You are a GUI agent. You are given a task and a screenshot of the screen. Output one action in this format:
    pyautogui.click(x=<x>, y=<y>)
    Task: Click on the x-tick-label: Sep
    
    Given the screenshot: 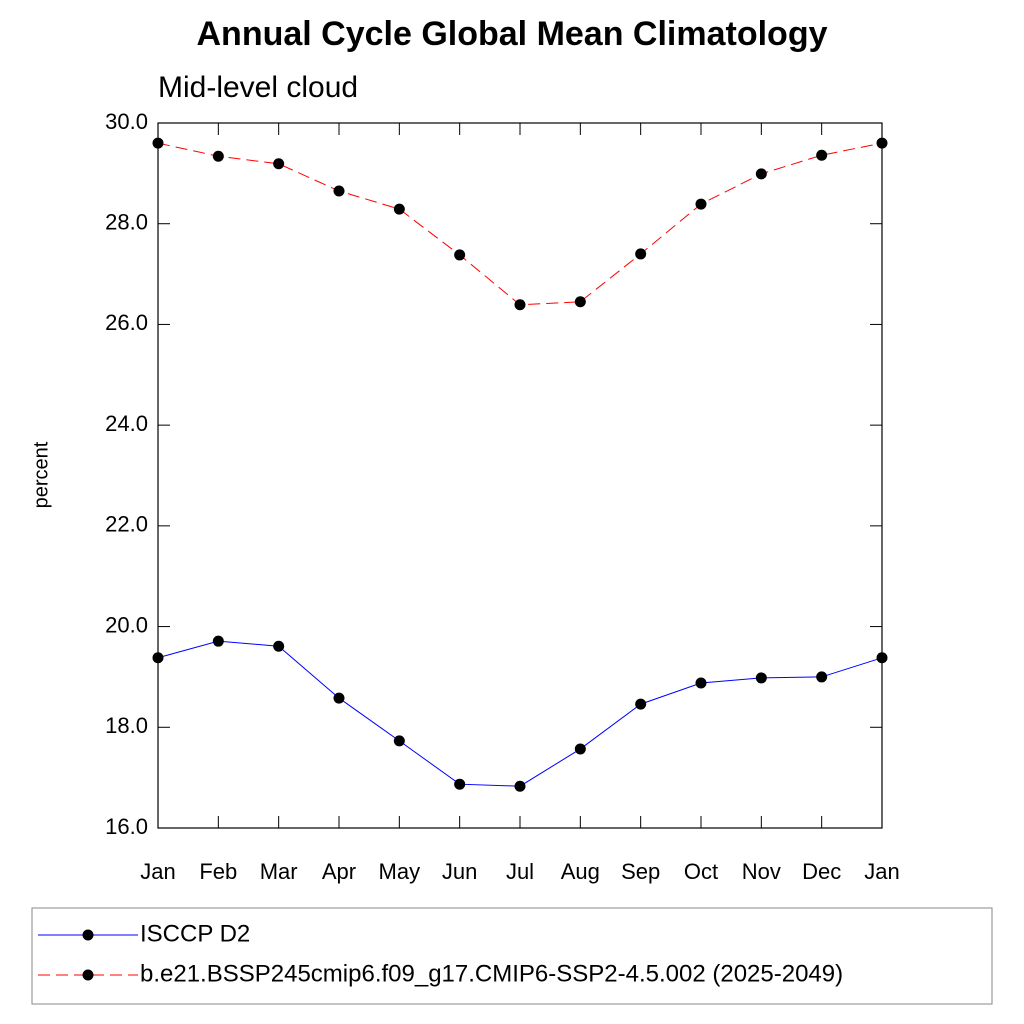 What is the action you would take?
    pyautogui.click(x=640, y=871)
    